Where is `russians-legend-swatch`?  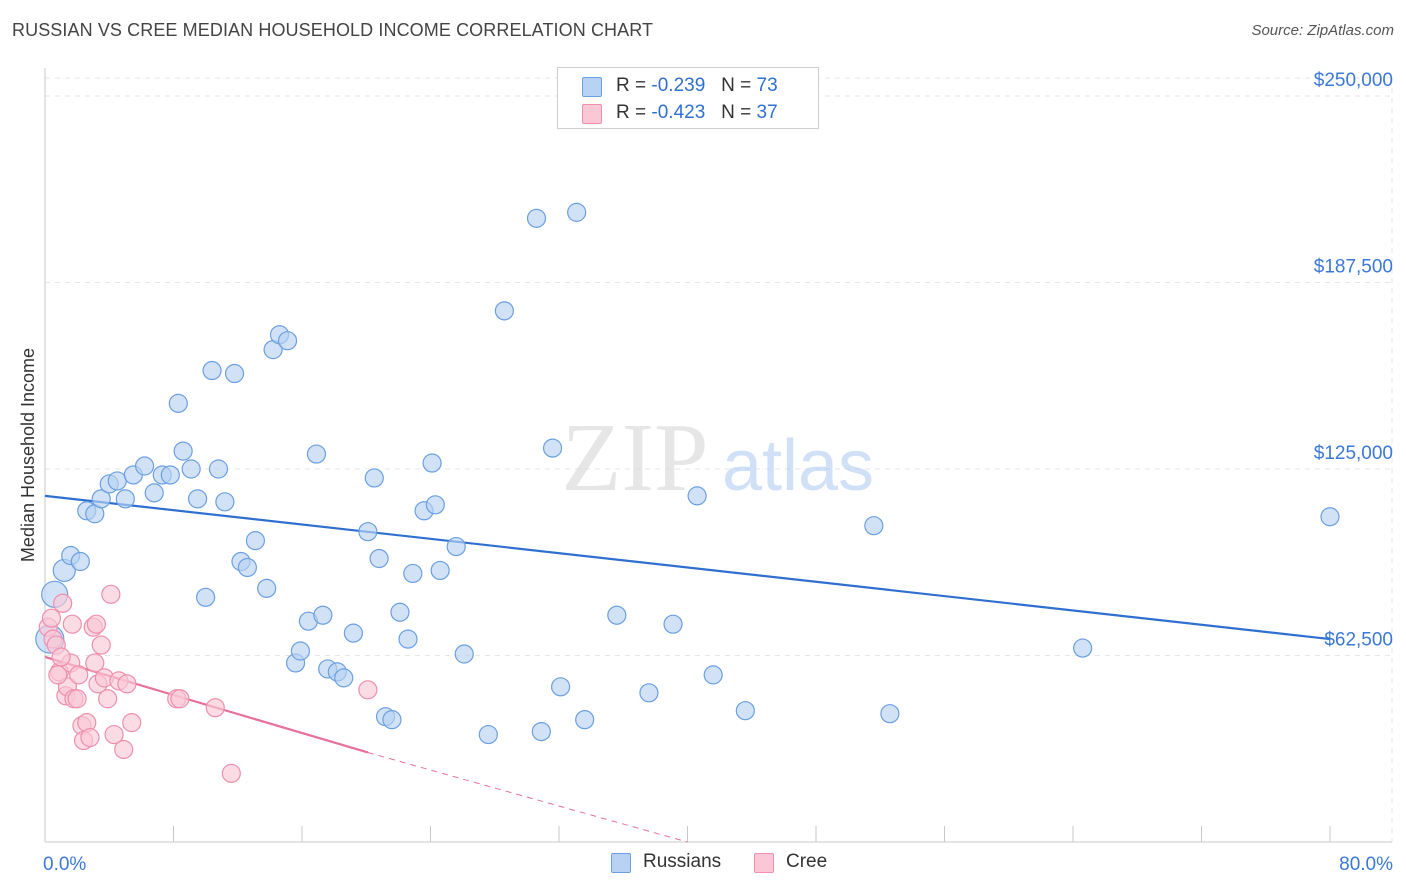 russians-legend-swatch is located at coordinates (621, 863).